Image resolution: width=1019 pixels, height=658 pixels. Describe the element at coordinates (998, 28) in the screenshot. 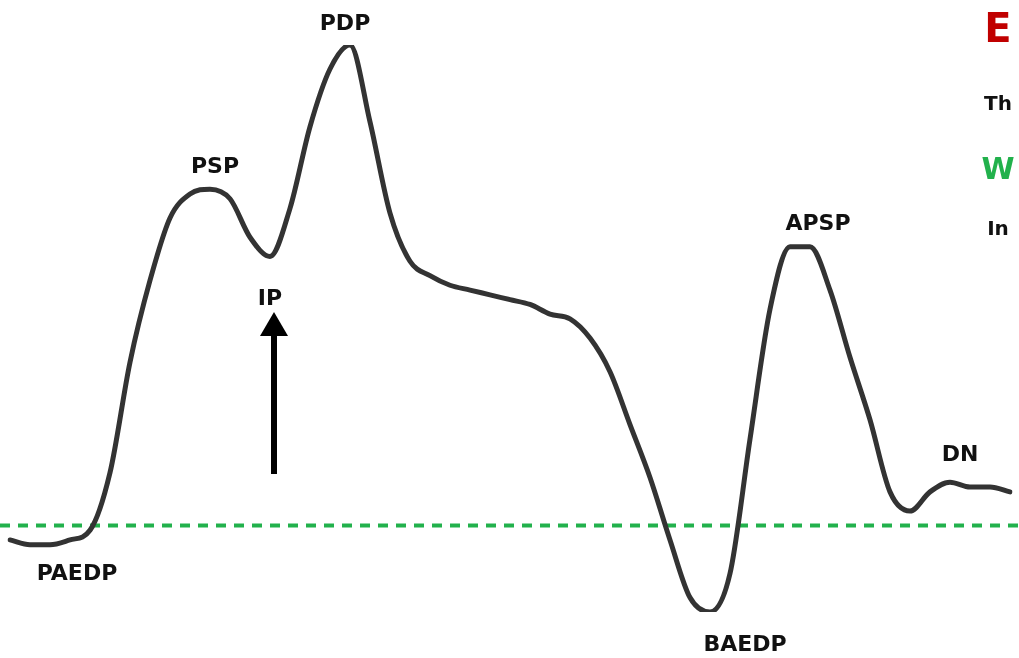

I see `annotation: E` at that location.